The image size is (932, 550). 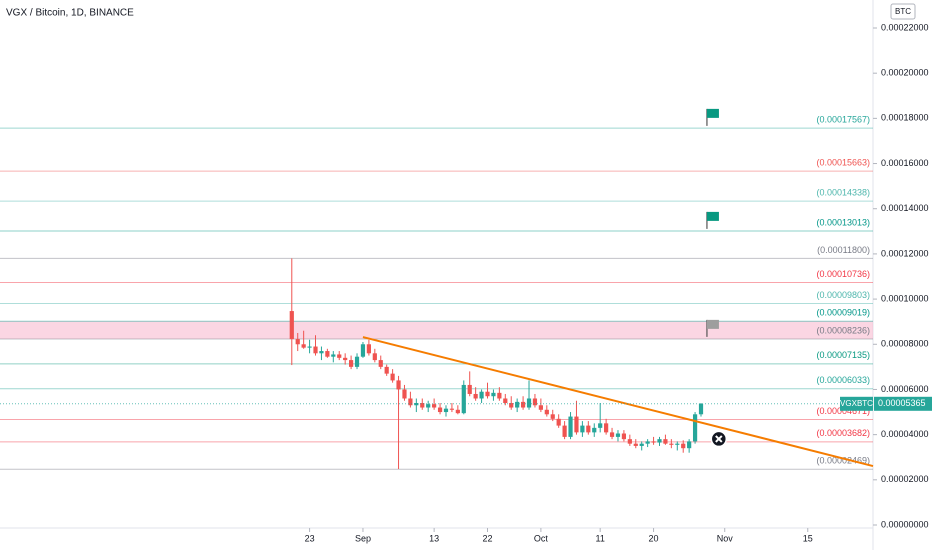 I want to click on level-label: (0.00004671), so click(x=843, y=411).